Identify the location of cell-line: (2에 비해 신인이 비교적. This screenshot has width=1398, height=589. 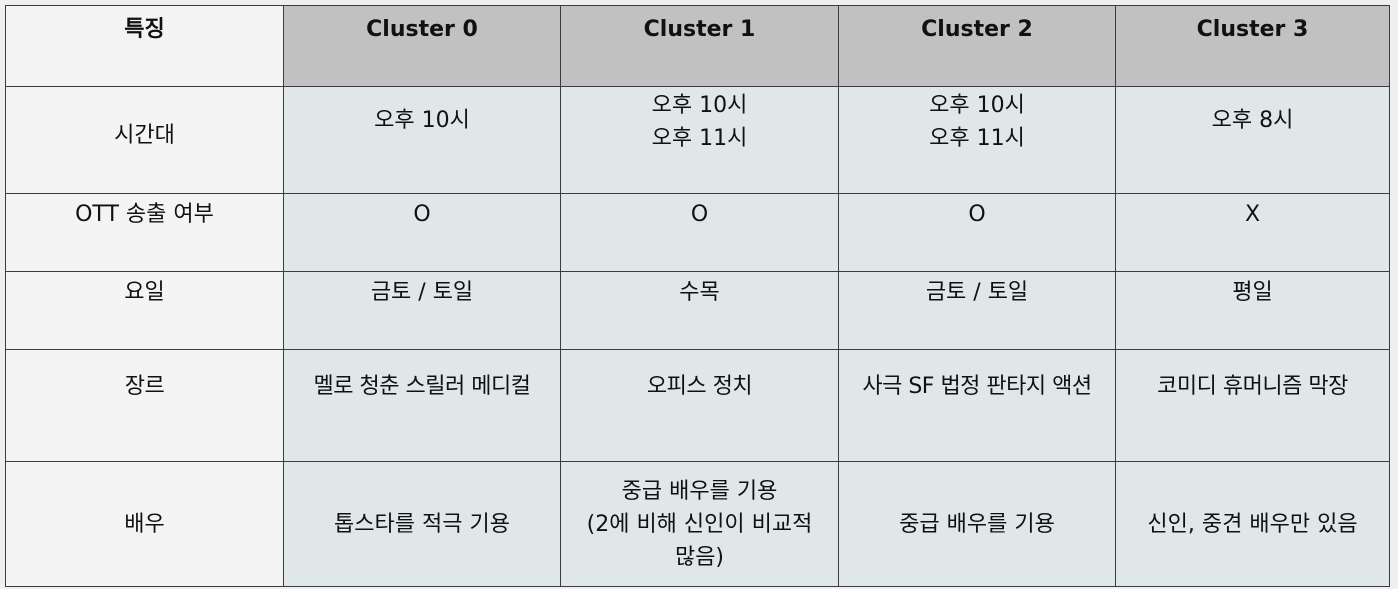
(699, 524).